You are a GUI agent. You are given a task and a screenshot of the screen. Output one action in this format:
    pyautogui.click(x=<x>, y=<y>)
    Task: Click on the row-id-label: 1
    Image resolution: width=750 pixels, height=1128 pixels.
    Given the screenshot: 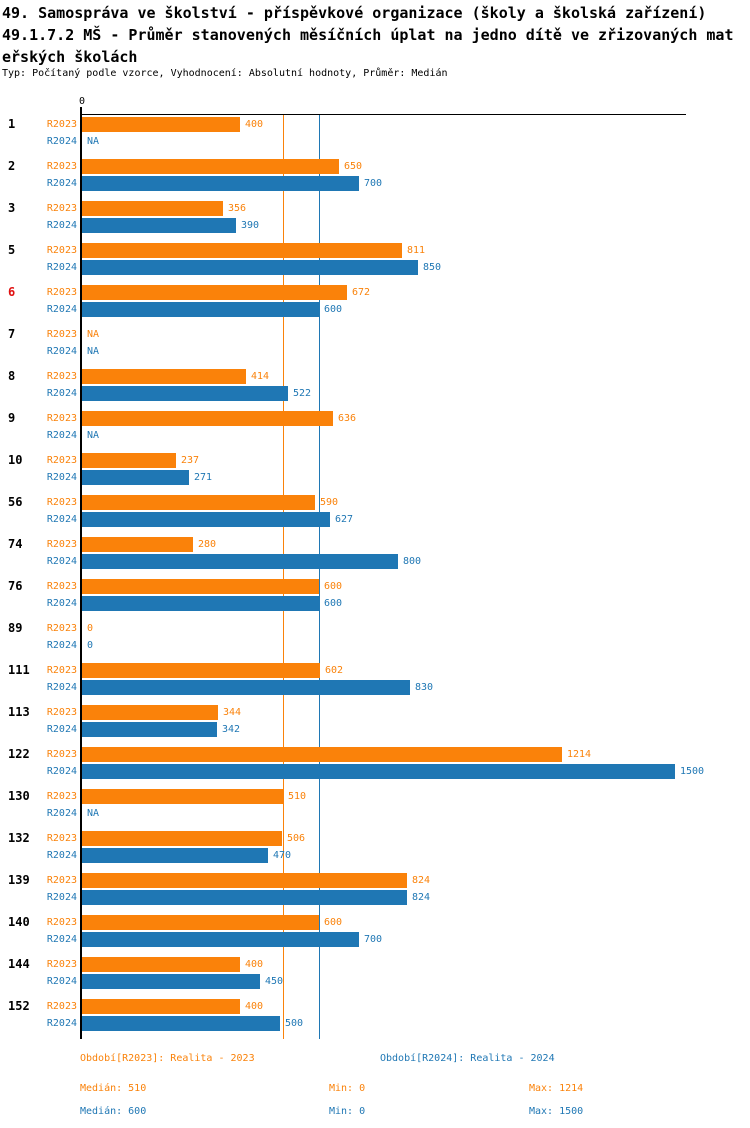 What is the action you would take?
    pyautogui.click(x=12, y=124)
    